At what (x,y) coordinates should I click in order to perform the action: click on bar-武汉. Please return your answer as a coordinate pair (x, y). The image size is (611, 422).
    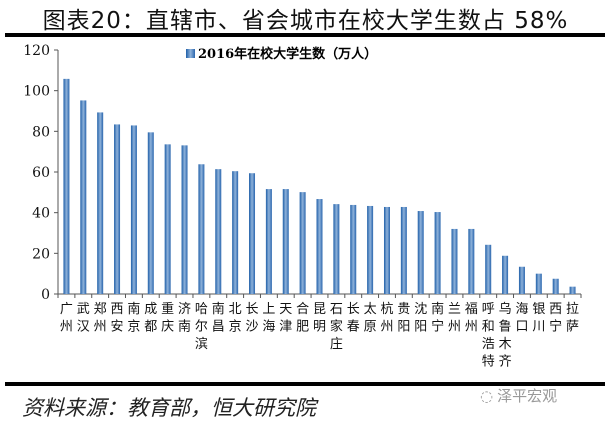
    Looking at the image, I should click on (83, 197).